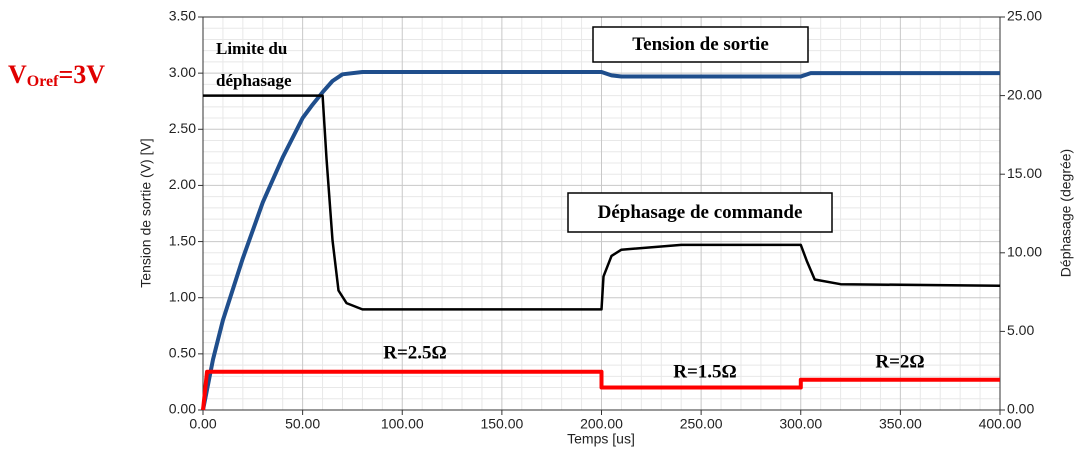 The width and height of the screenshot is (1079, 453). I want to click on y-tick-label: 0.50, so click(182, 353).